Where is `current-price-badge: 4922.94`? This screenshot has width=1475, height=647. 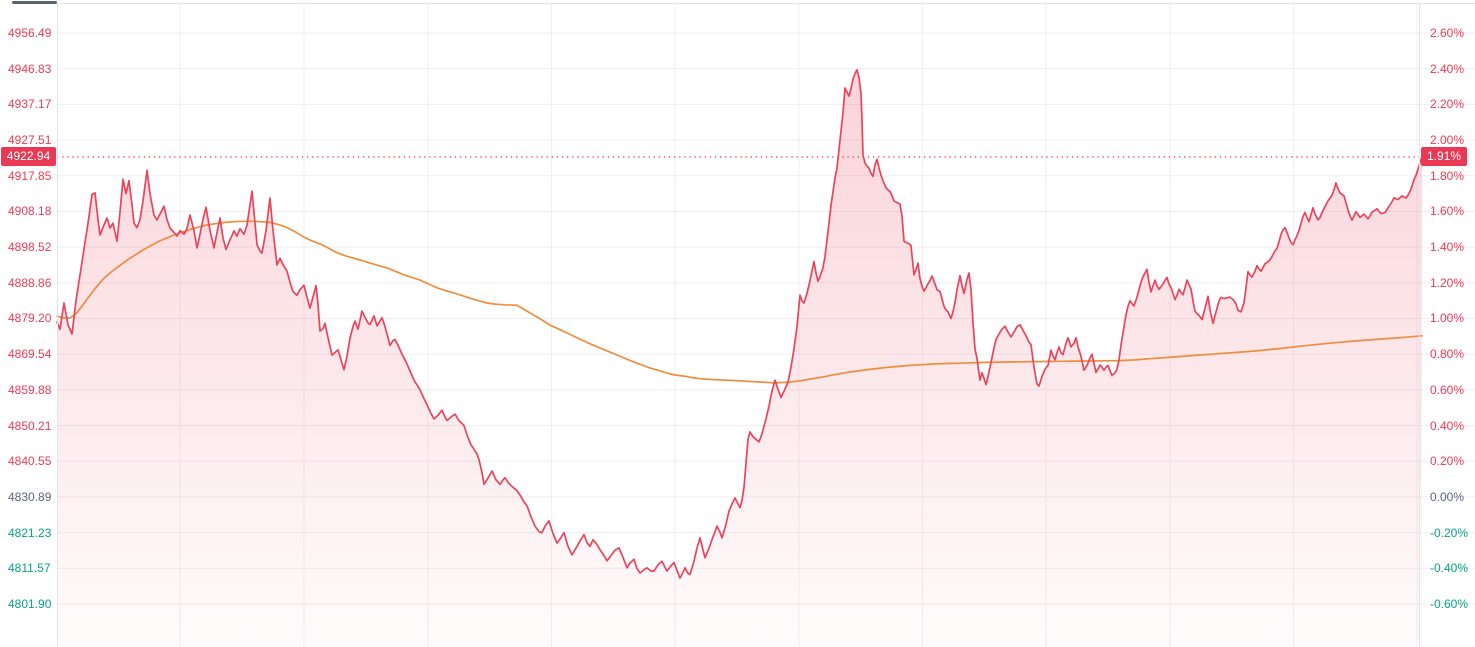
current-price-badge: 4922.94 is located at coordinates (28, 157).